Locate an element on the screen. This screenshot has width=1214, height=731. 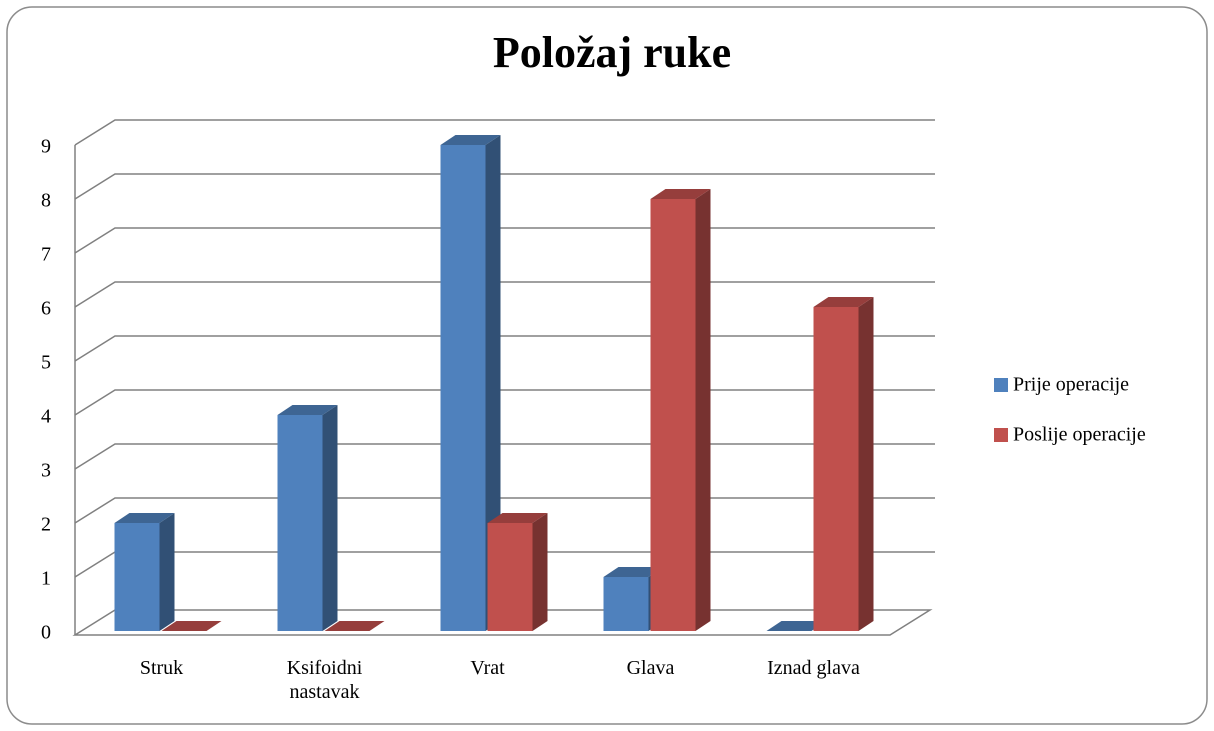
floor is located at coordinates (502, 622).